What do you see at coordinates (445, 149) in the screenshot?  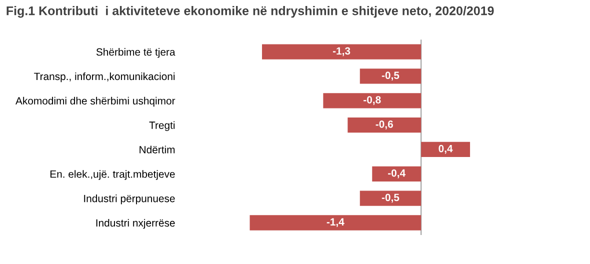 I see `data-label: 0,4` at bounding box center [445, 149].